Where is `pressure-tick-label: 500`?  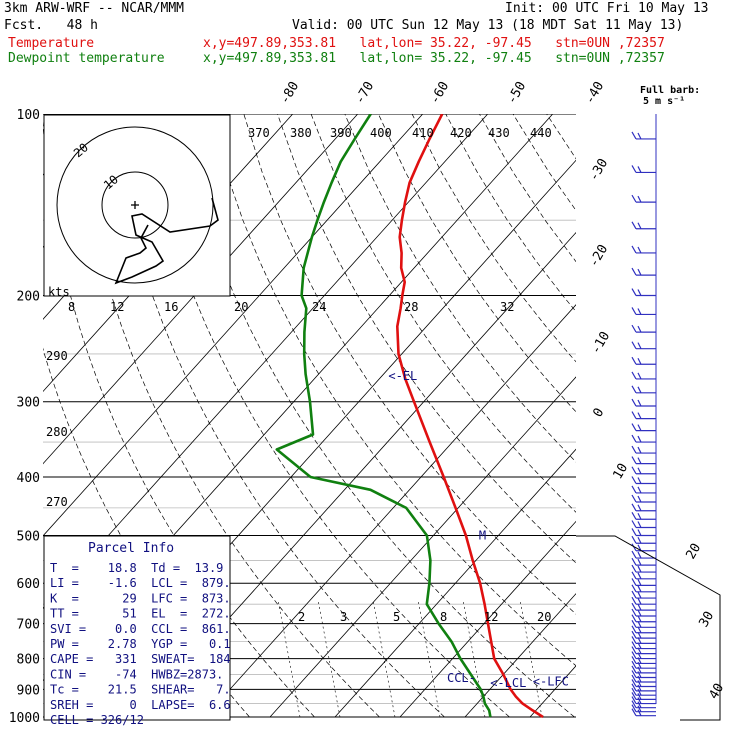
pressure-tick-label: 500 is located at coordinates (28, 536).